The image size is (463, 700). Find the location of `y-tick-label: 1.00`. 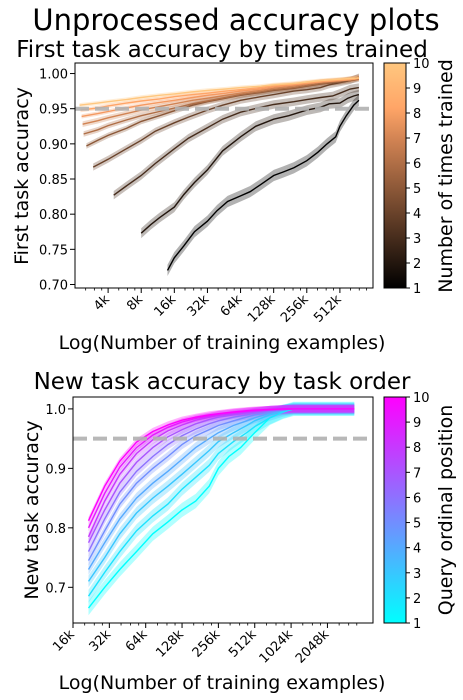

y-tick-label: 1.00 is located at coordinates (53, 75).